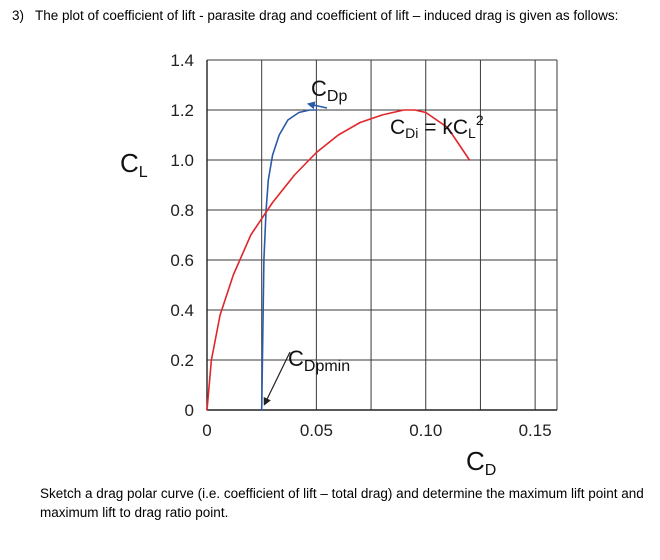 This screenshot has width=660, height=560. I want to click on y-axis-label: CL, so click(134, 164).